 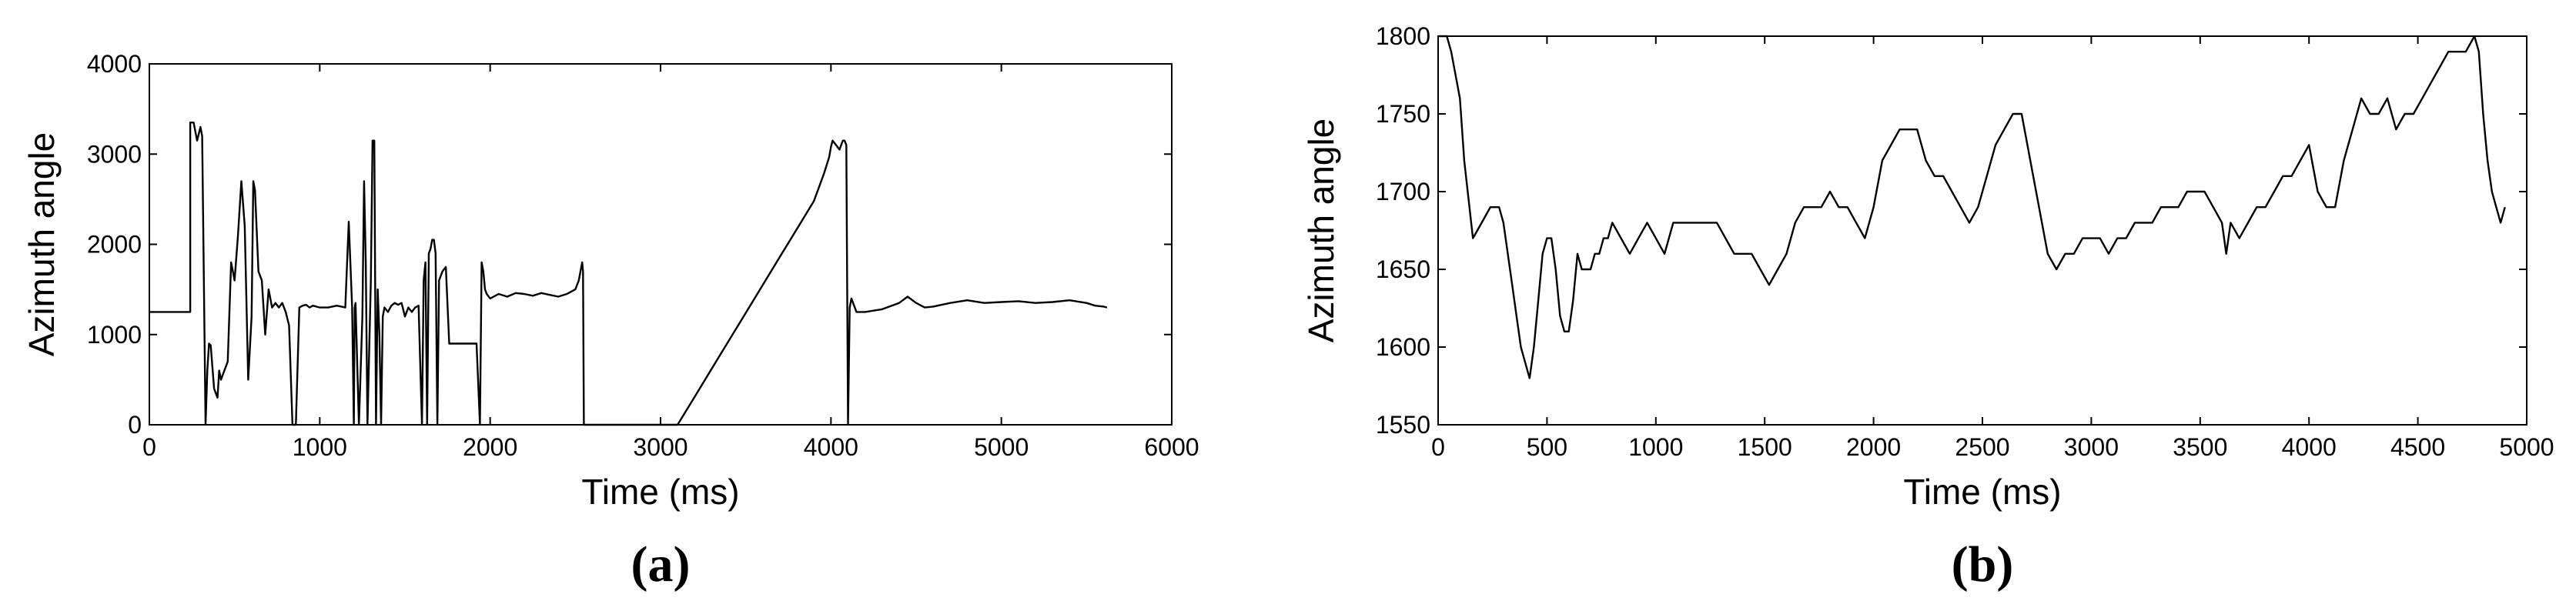 I want to click on x-tick-label: 1500, so click(x=1765, y=447).